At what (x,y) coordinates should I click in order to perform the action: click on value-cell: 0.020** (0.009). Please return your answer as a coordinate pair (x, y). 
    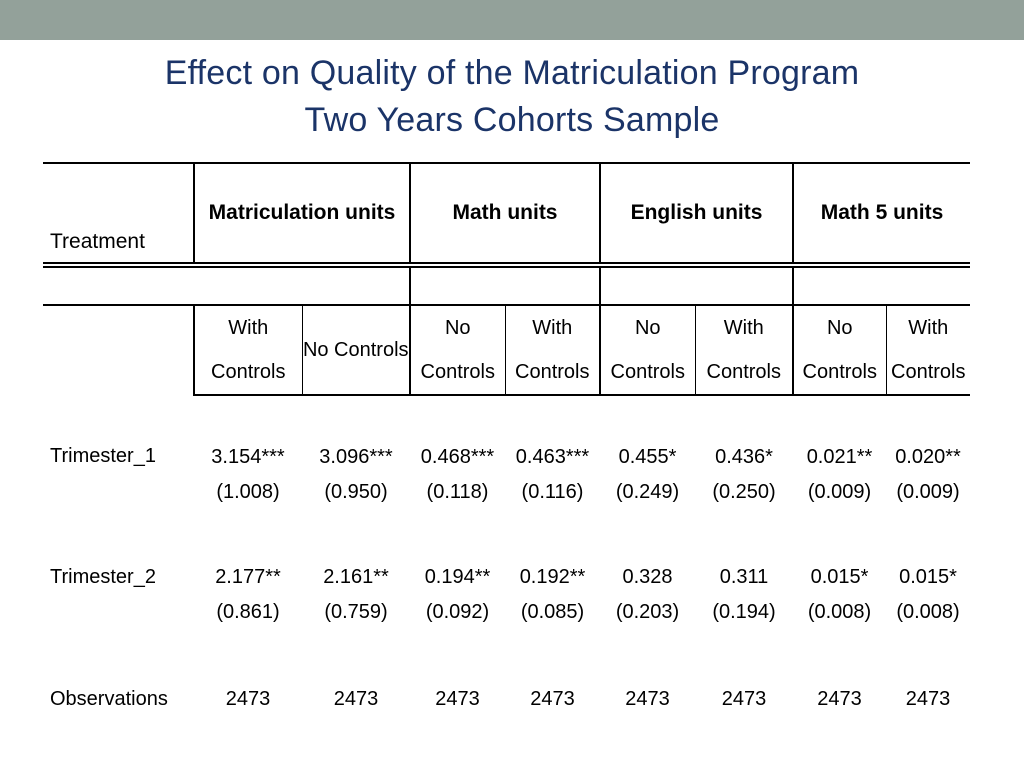
    Looking at the image, I should click on (928, 474).